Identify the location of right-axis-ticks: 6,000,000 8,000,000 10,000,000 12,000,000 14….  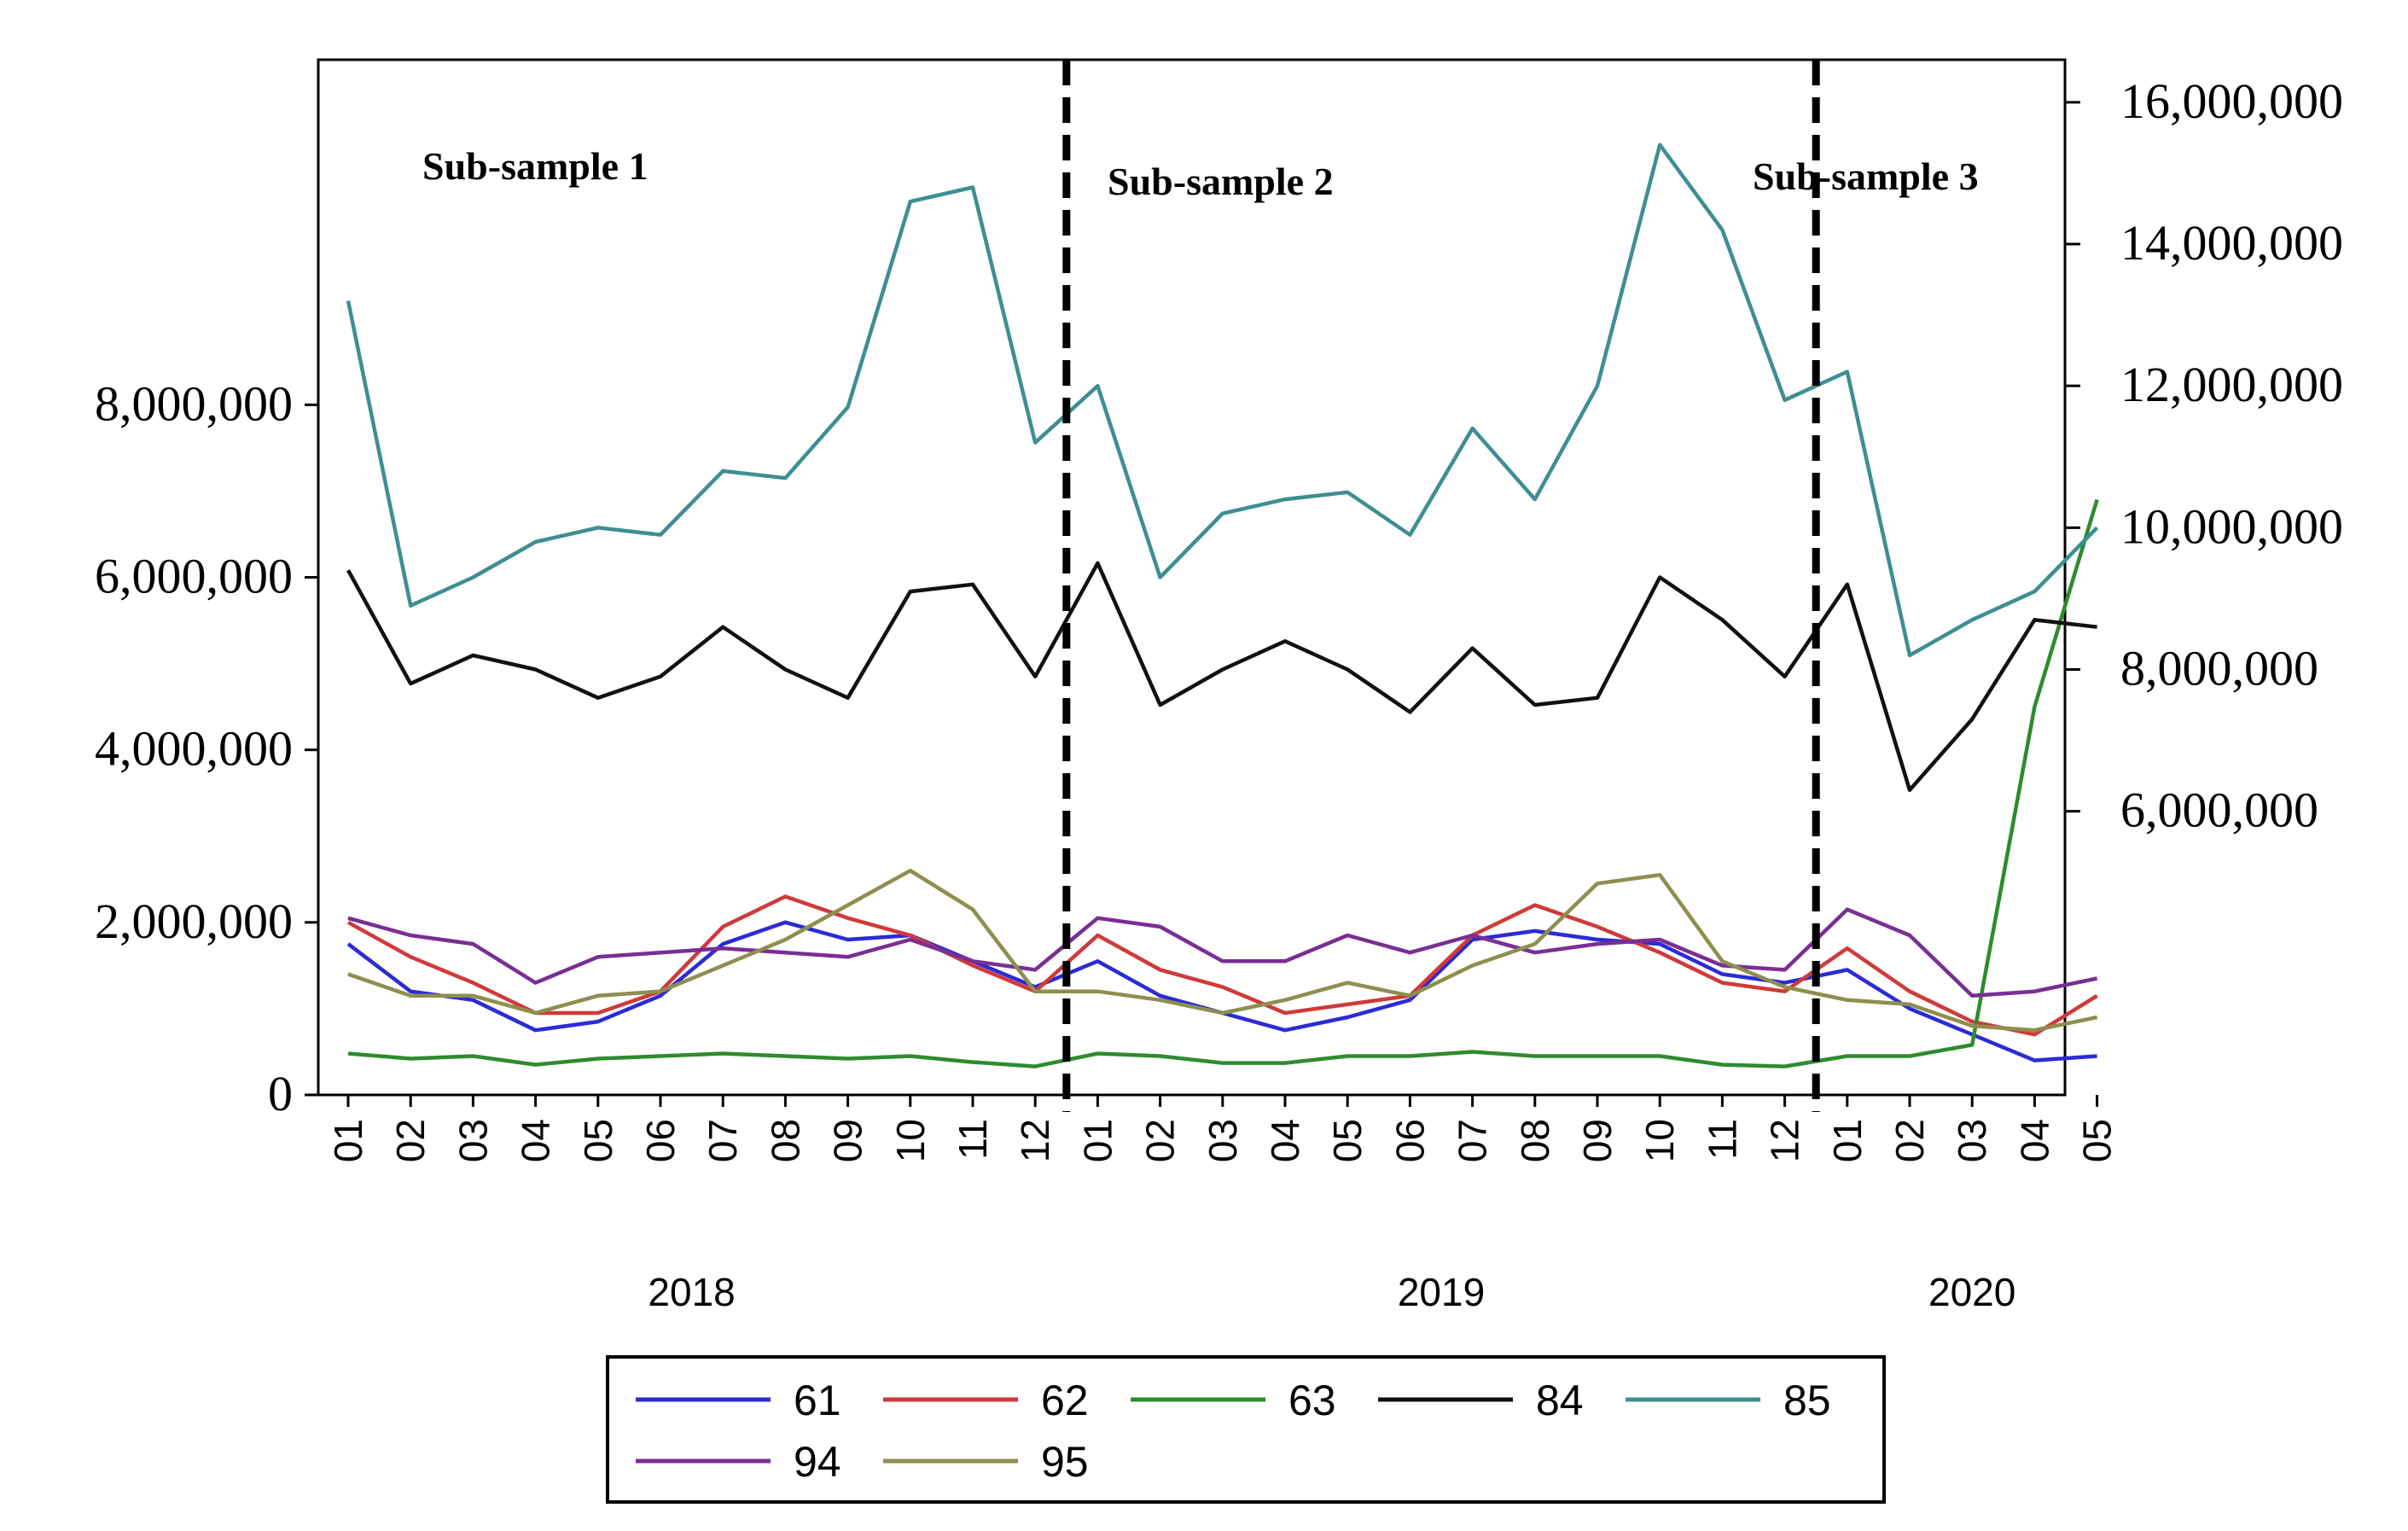
(2204, 456).